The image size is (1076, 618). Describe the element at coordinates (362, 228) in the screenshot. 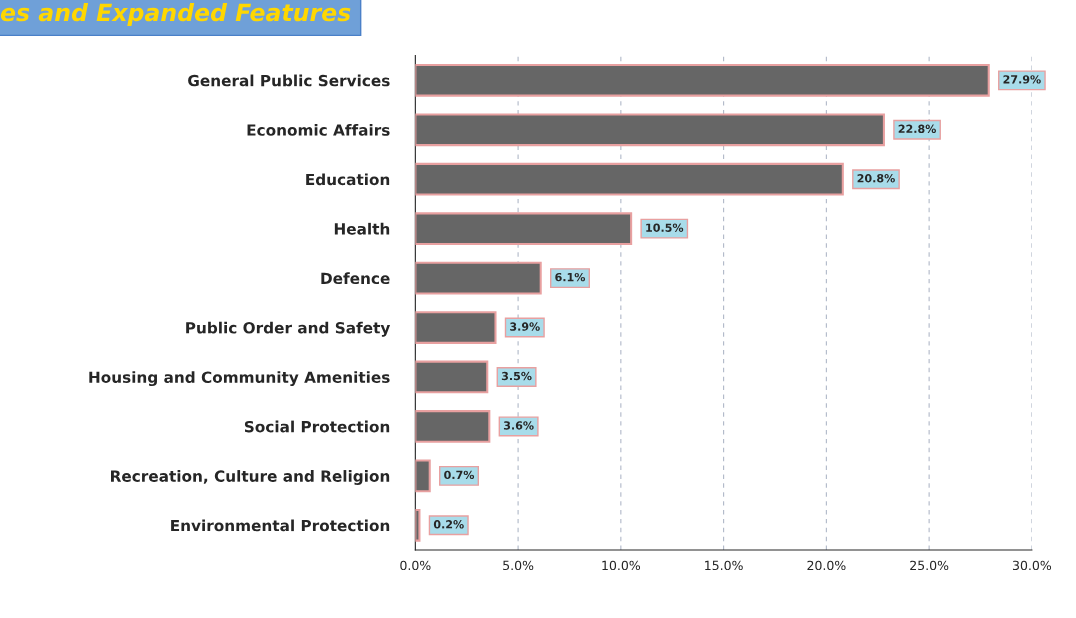

I see `y-tick-label: Health` at that location.